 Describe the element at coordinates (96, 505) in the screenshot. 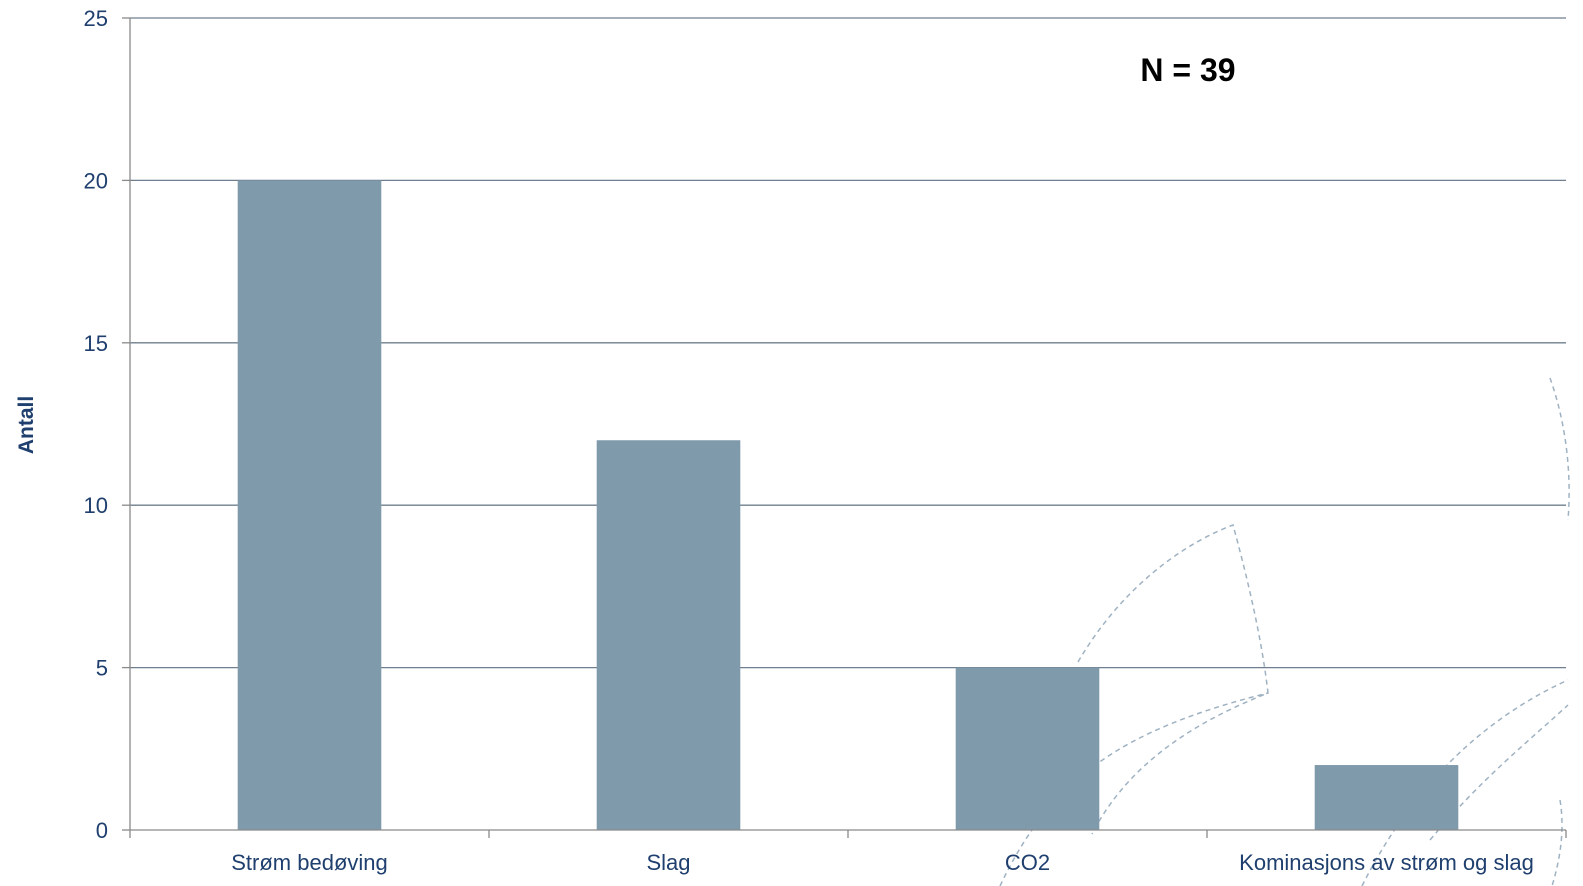

I see `y-tick-label: 10` at that location.